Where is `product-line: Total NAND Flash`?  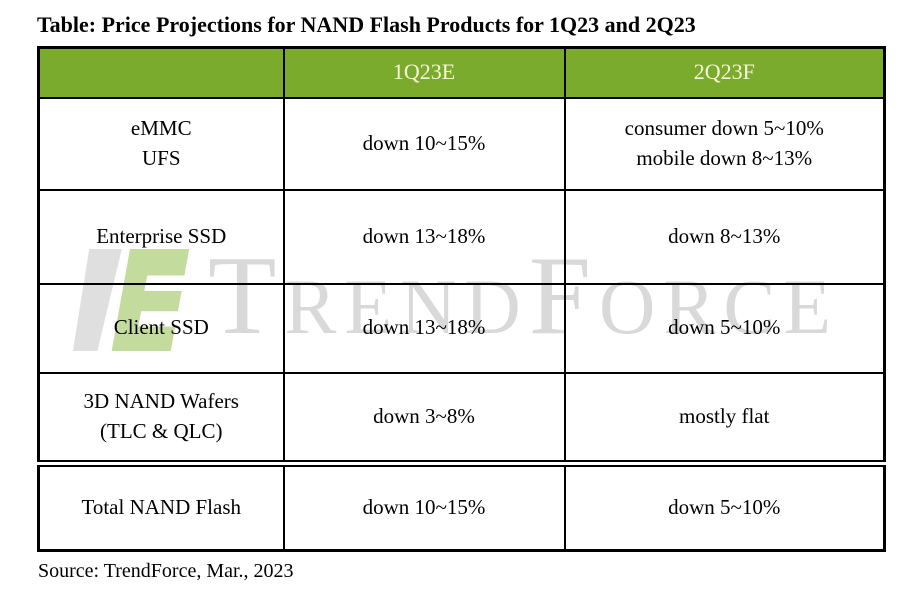 product-line: Total NAND Flash is located at coordinates (161, 507).